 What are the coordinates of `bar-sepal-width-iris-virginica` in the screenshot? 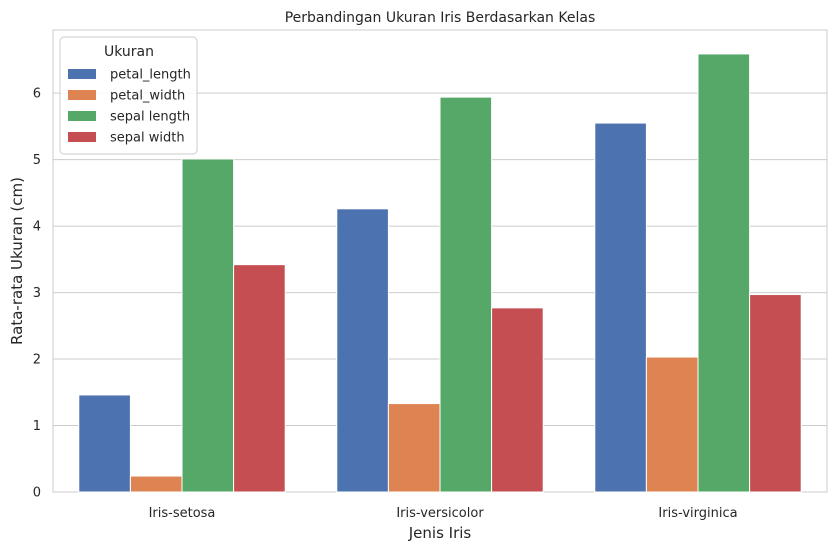 It's located at (775, 393).